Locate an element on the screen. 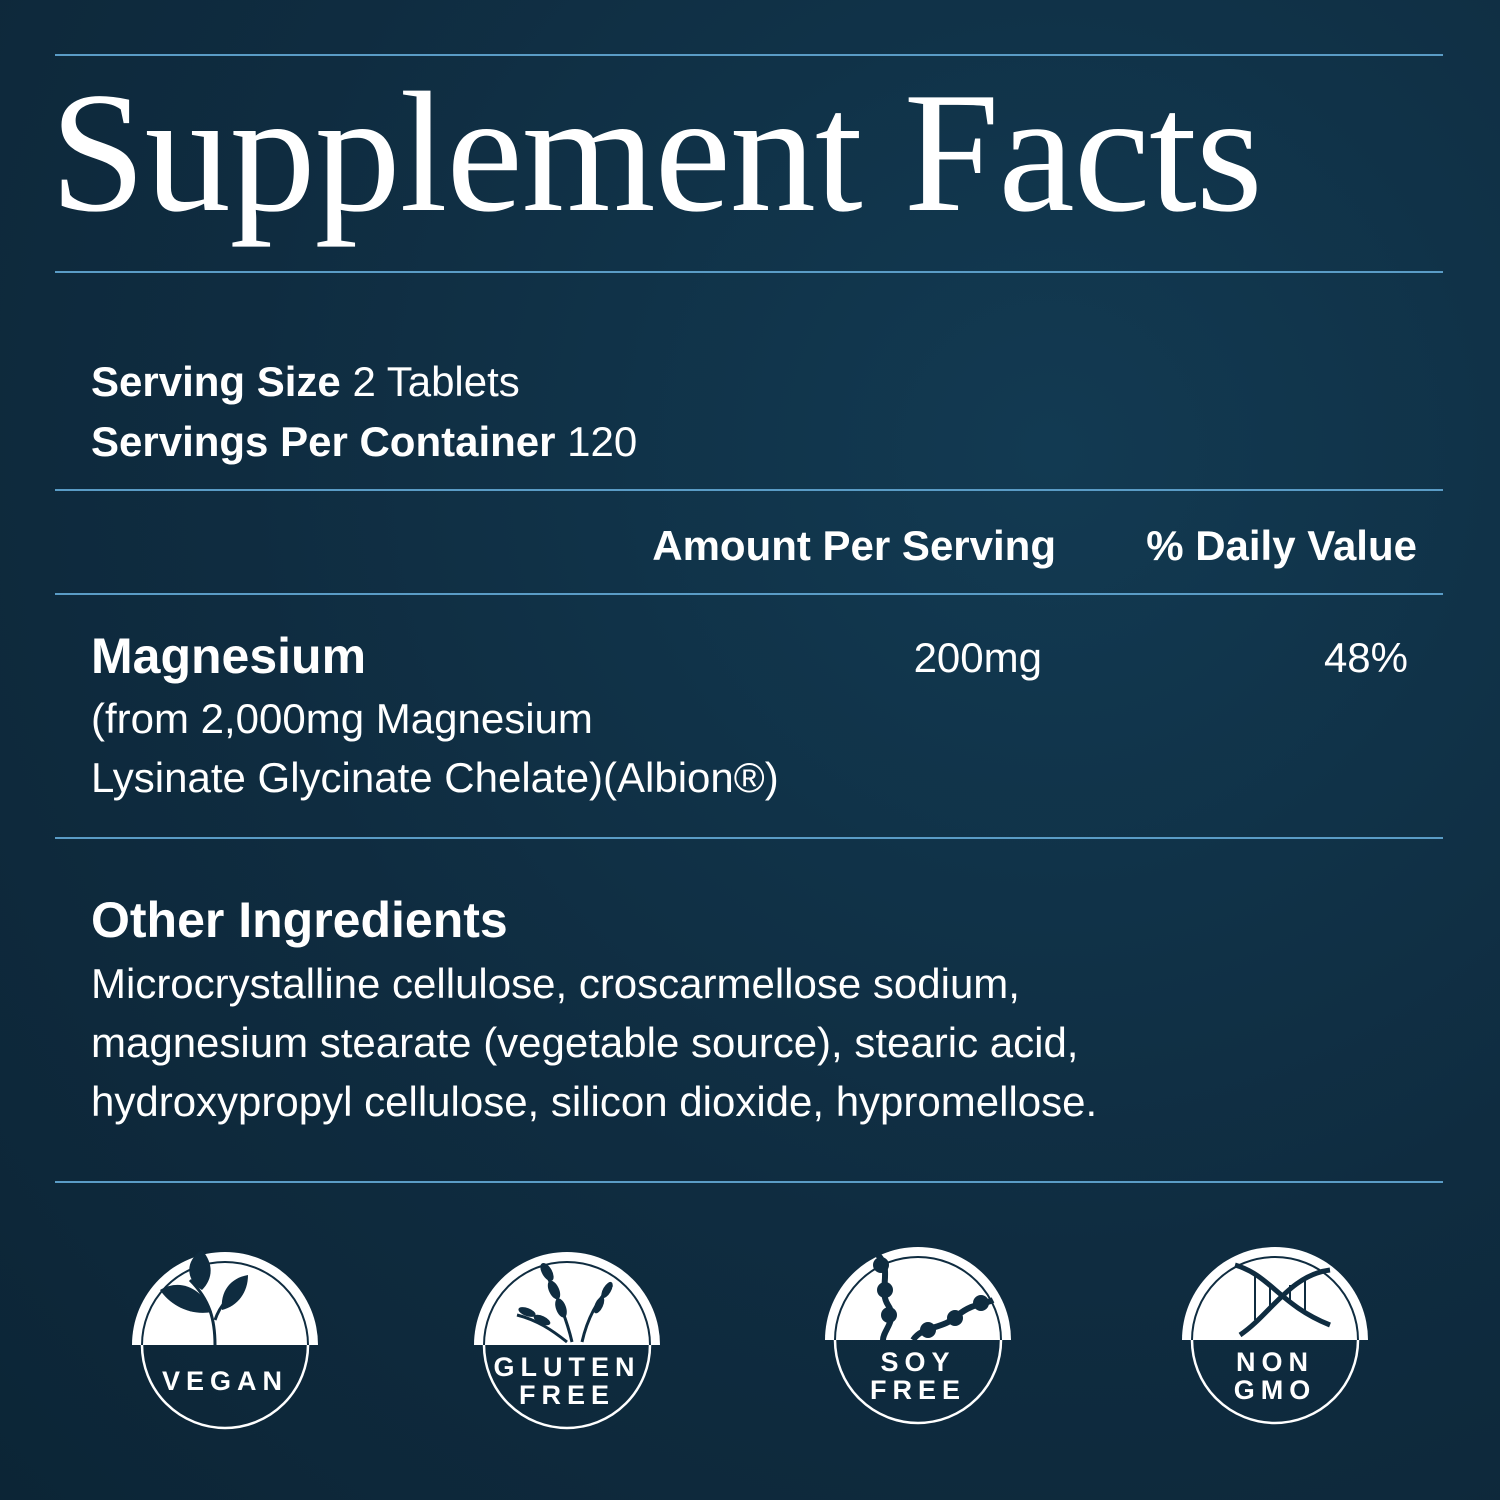  serving-size-value: 2 Tablets is located at coordinates (436, 381).